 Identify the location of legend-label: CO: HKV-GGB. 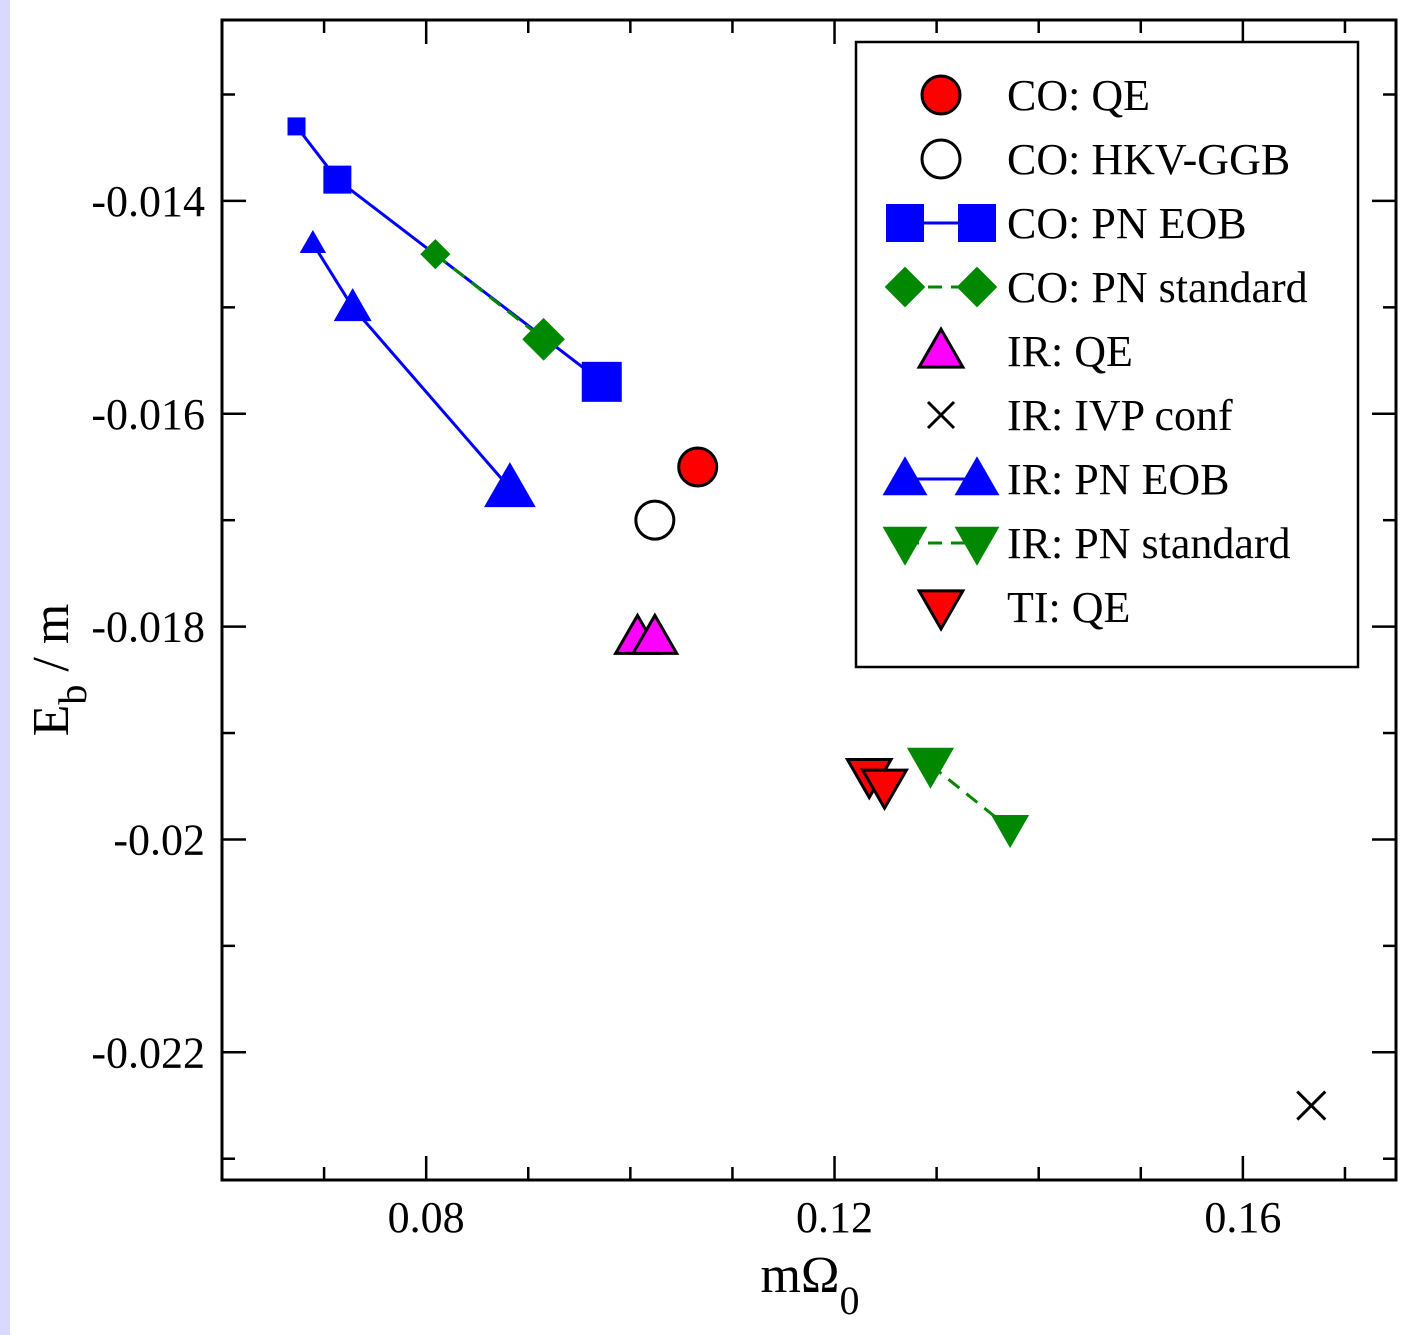
(1148, 159).